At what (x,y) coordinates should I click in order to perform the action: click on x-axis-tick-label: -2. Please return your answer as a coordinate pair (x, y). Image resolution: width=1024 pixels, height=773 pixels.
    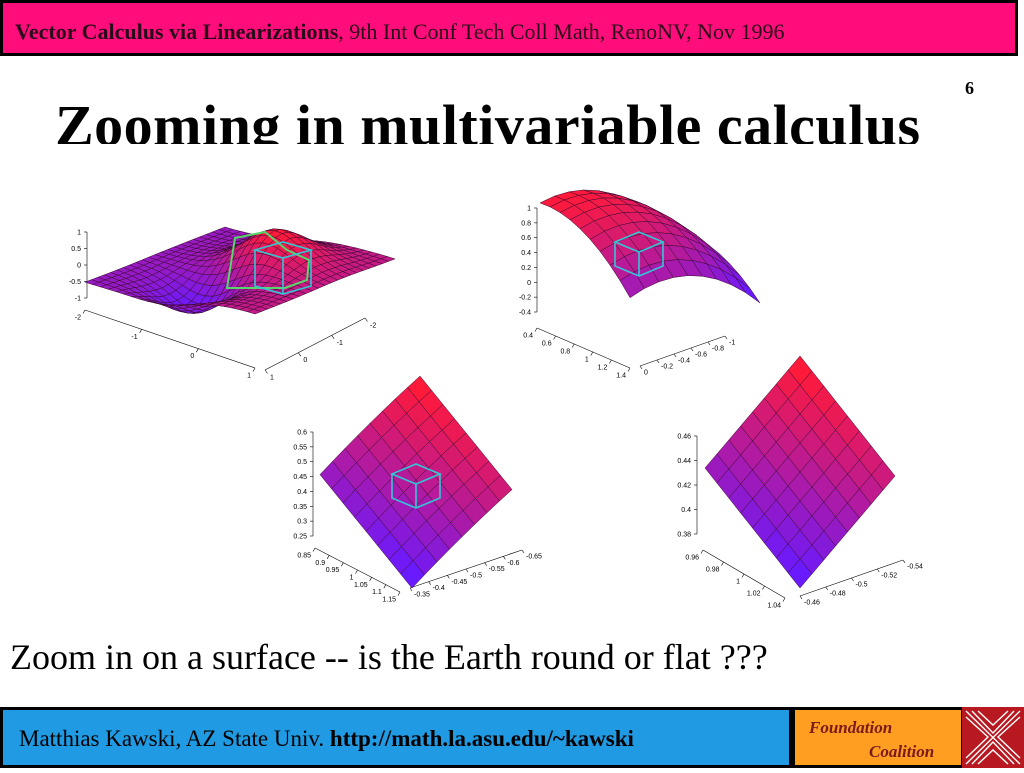
    Looking at the image, I should click on (78, 318).